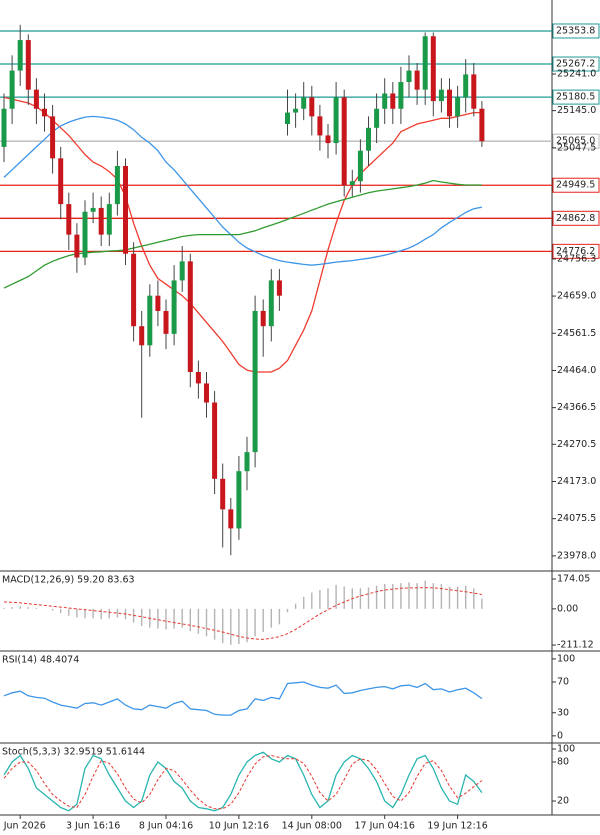 The height and width of the screenshot is (835, 600). What do you see at coordinates (93, 826) in the screenshot?
I see `x-tick-label: 3 Jun 16:16` at bounding box center [93, 826].